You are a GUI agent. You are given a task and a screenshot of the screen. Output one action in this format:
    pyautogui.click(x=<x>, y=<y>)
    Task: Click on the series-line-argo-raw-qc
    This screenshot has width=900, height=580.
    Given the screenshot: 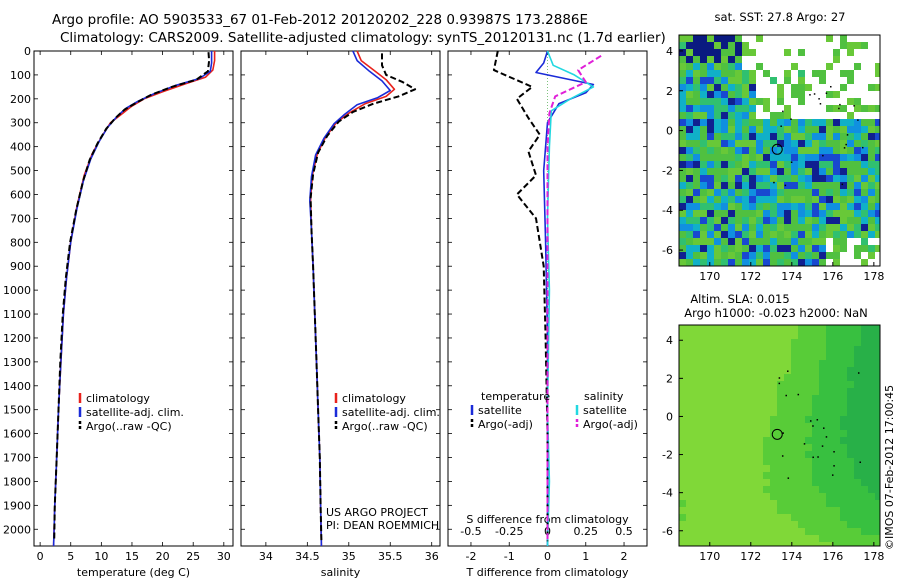 What is the action you would take?
    pyautogui.click(x=363, y=297)
    